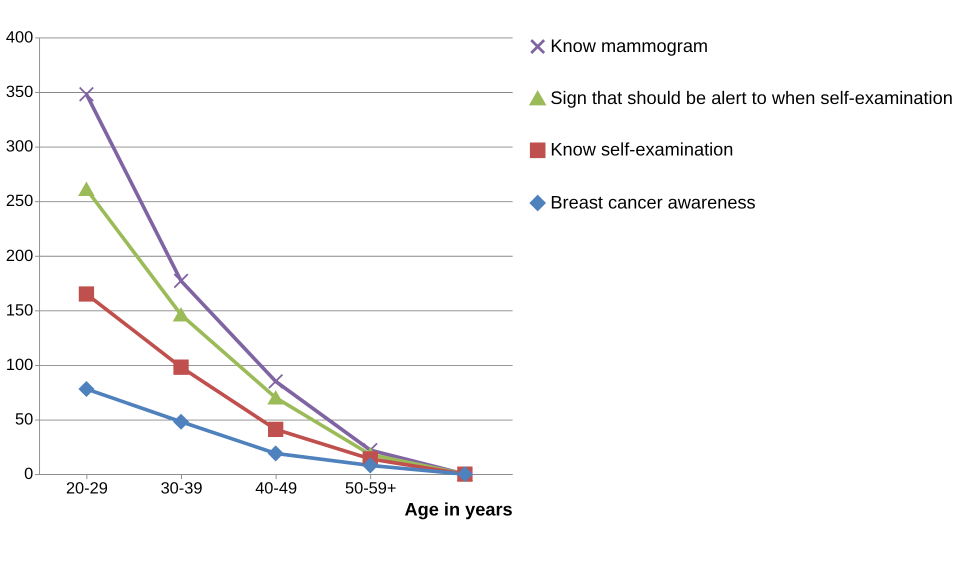 The width and height of the screenshot is (958, 578). What do you see at coordinates (20, 310) in the screenshot?
I see `y-tick-label: 150` at bounding box center [20, 310].